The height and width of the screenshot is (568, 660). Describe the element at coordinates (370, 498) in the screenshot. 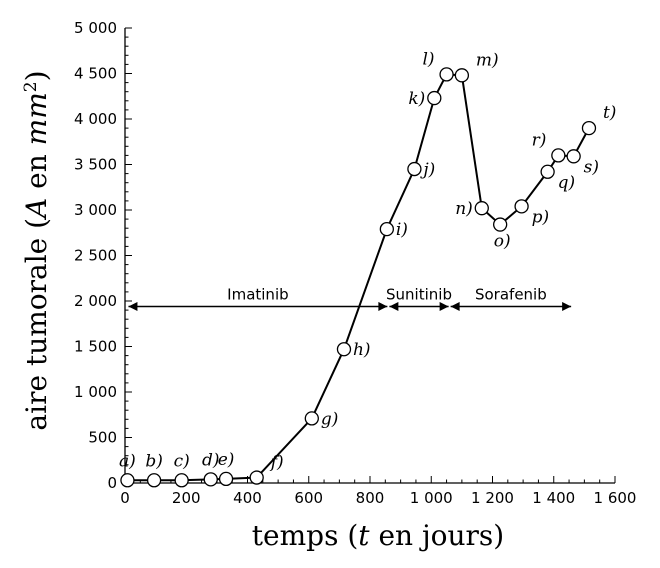

I see `x-tick-label: 800` at that location.